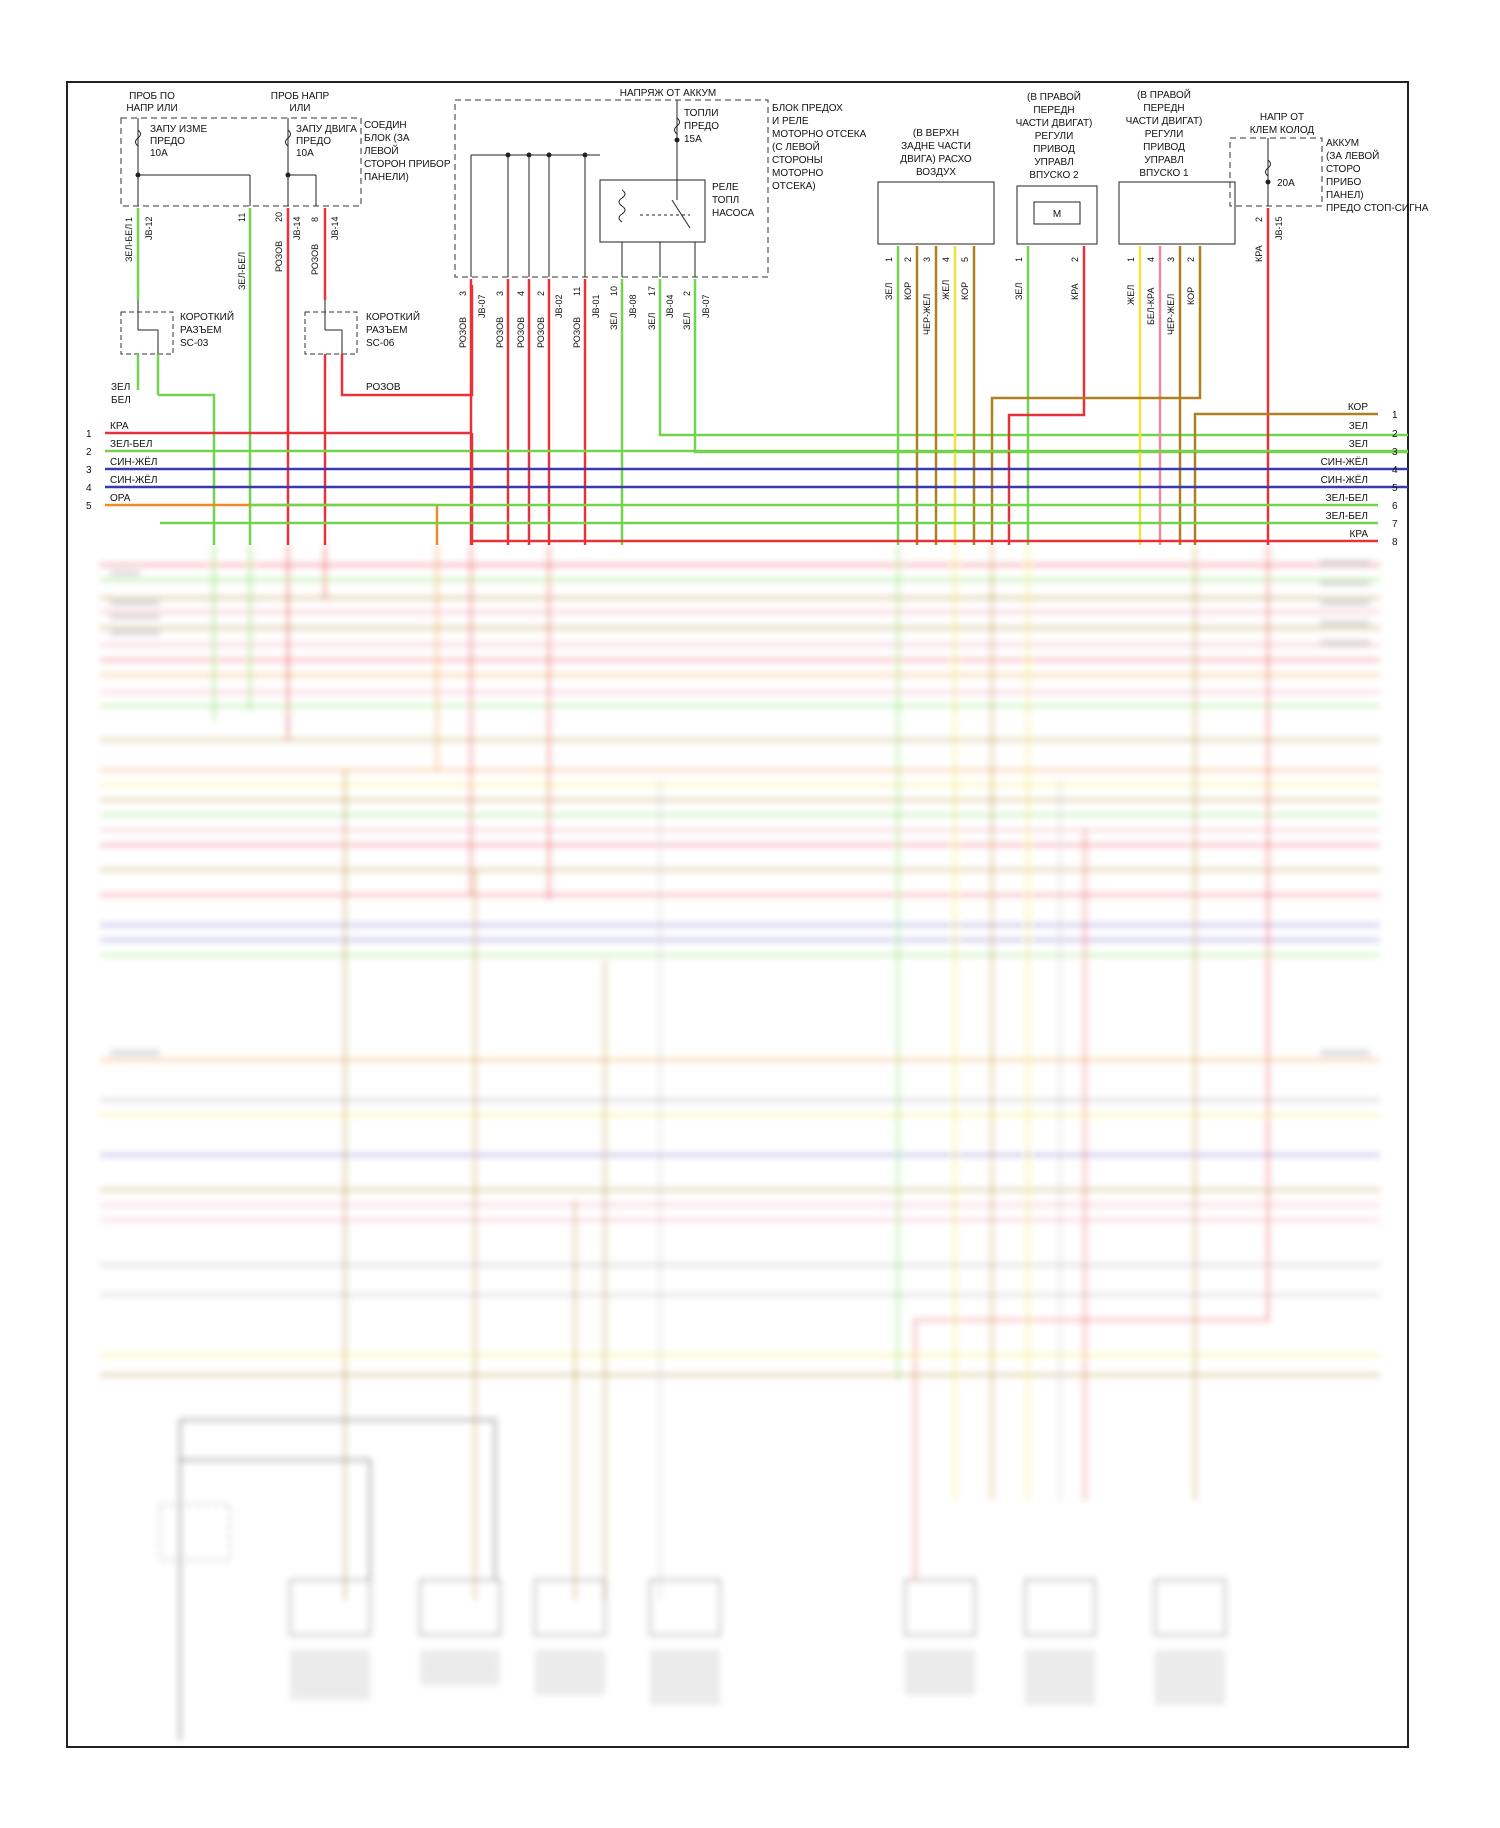 This screenshot has width=1500, height=1828. What do you see at coordinates (1395, 524) in the screenshot?
I see `right-bus-num: 7` at bounding box center [1395, 524].